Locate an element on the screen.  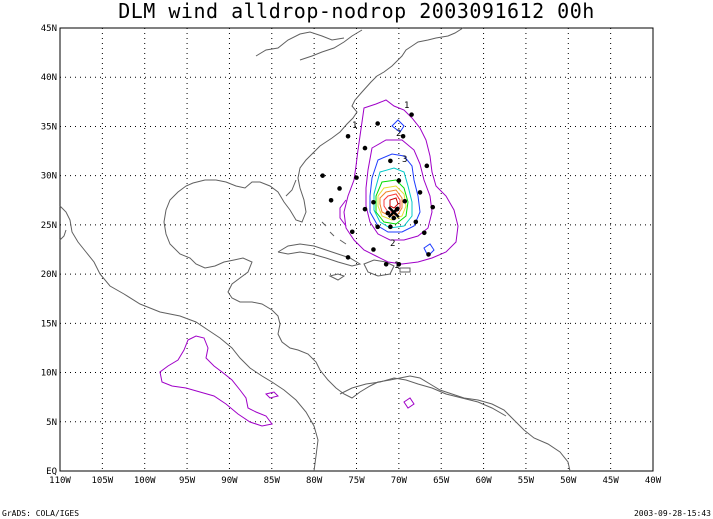
lat-tick-label: 10N is located at coordinates (49, 374).